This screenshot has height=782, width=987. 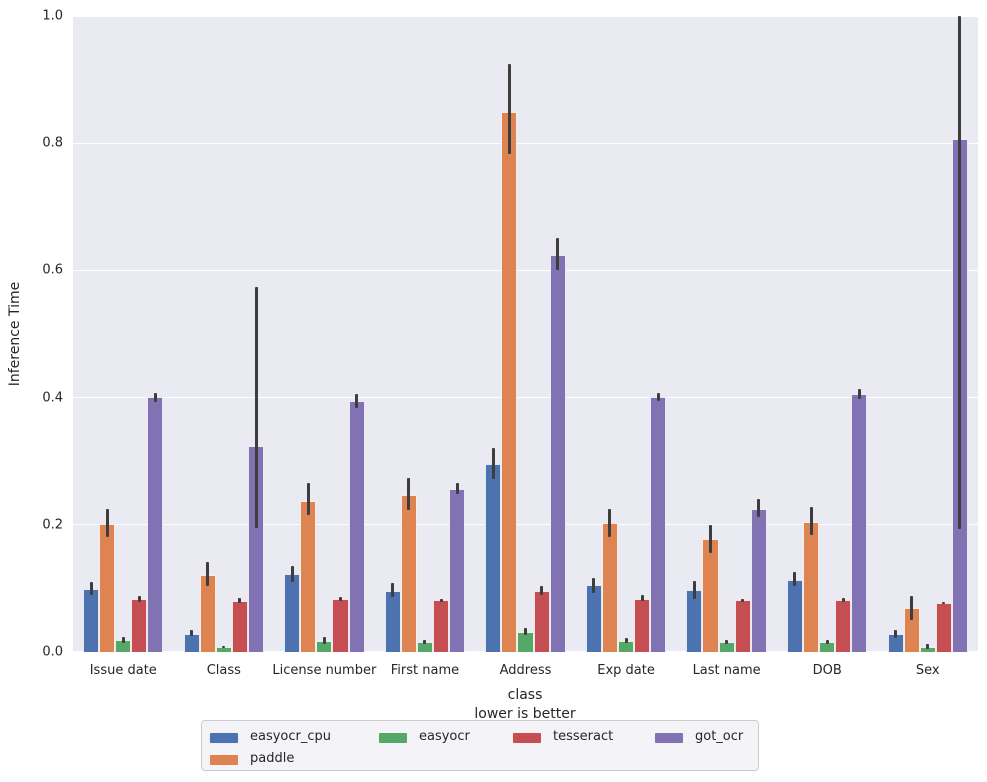 What do you see at coordinates (542, 590) in the screenshot?
I see `error-bar-tesseract-address` at bounding box center [542, 590].